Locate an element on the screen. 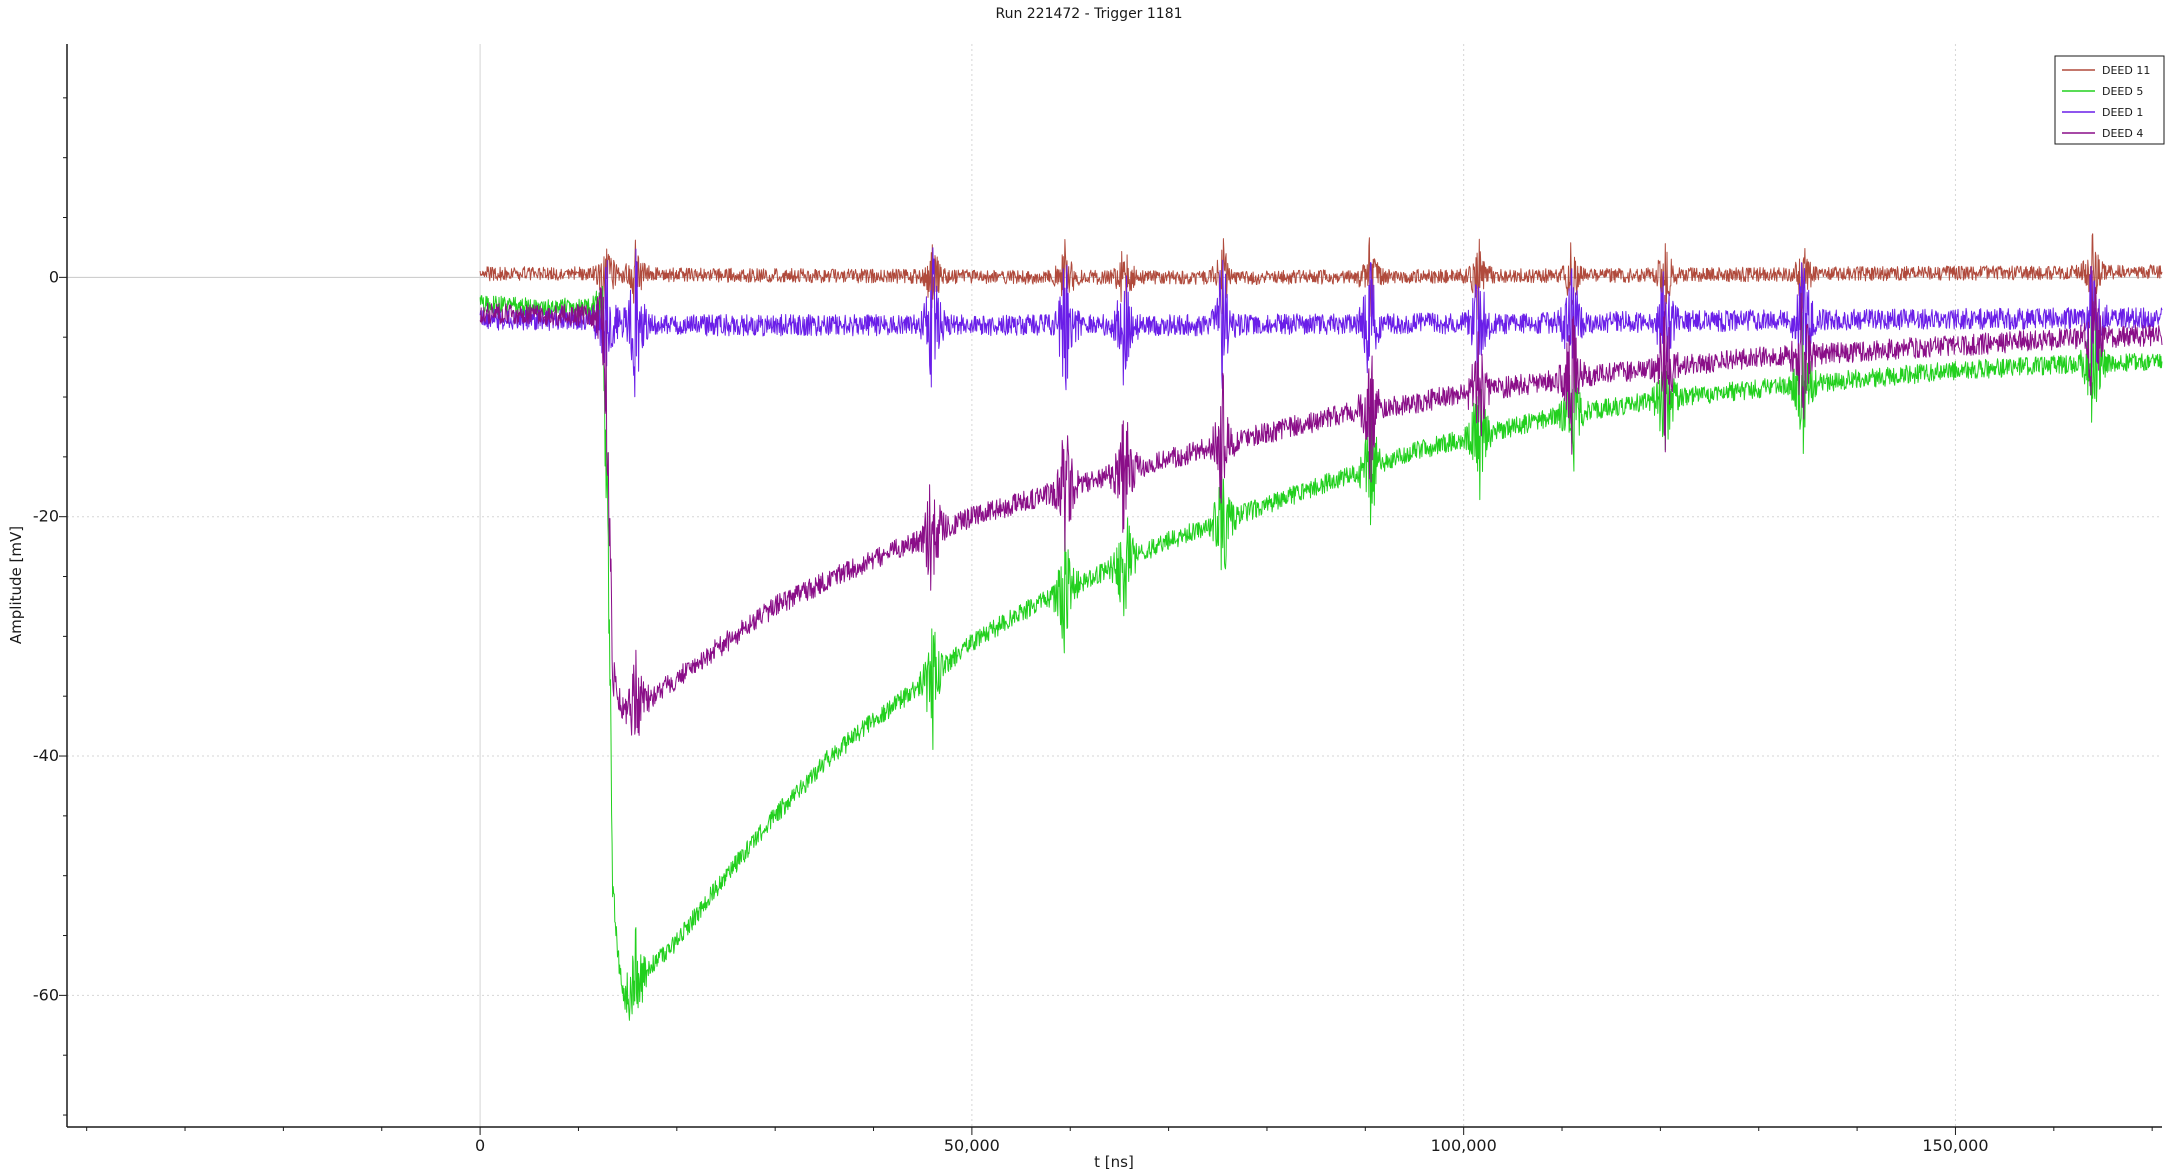 The image size is (2165, 1172). legend: DEED 11 DEED 5 DEED 1 DEED 4 is located at coordinates (2109, 100).